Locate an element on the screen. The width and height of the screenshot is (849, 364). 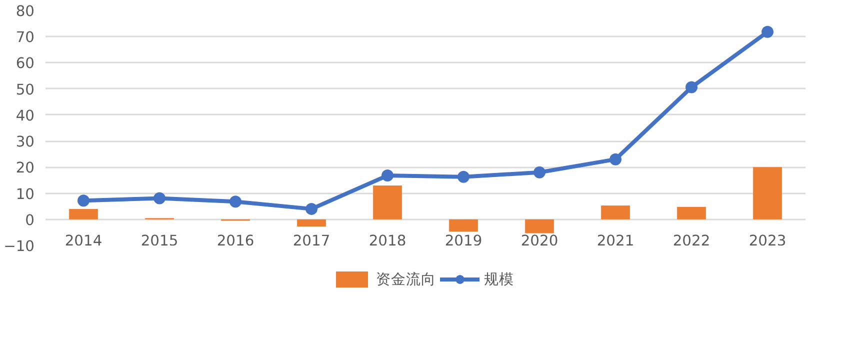
x-tick-label: 2023 is located at coordinates (767, 241).